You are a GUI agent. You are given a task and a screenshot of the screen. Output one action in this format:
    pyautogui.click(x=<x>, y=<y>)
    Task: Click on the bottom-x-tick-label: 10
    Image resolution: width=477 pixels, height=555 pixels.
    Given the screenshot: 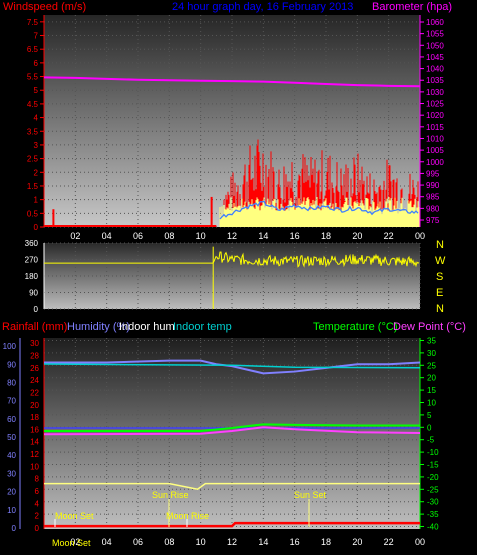 What is the action you would take?
    pyautogui.click(x=201, y=542)
    